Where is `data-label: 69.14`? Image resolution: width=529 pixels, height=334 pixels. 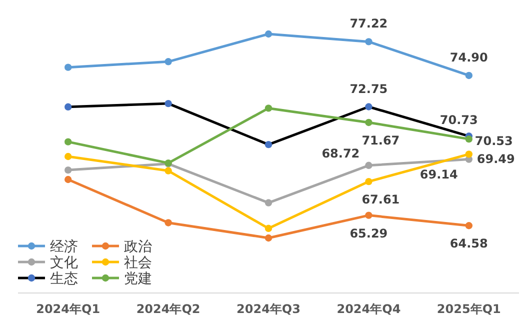
data-label: 69.14 is located at coordinates (439, 174).